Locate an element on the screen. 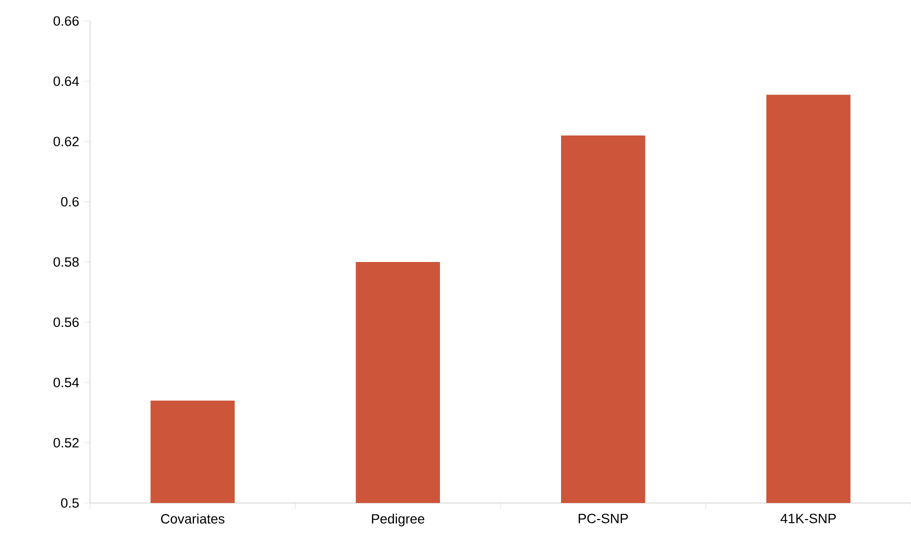  y-tick-label: 0.62 is located at coordinates (66, 141).